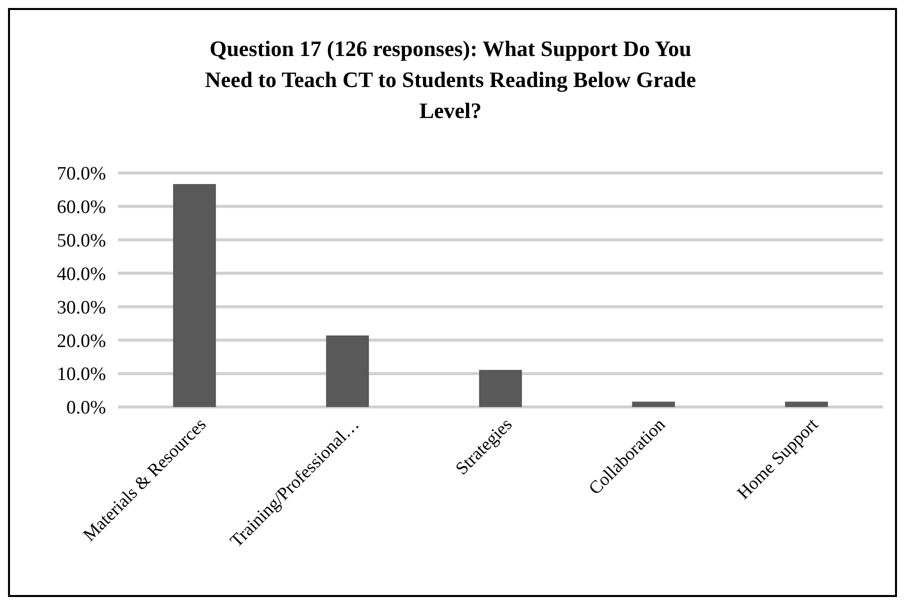 This screenshot has width=905, height=605. I want to click on chart-title: Question 17 (126 responses): What Support Do You Need to Teach CT to Students Reading Below Grade Level?, so click(450, 79).